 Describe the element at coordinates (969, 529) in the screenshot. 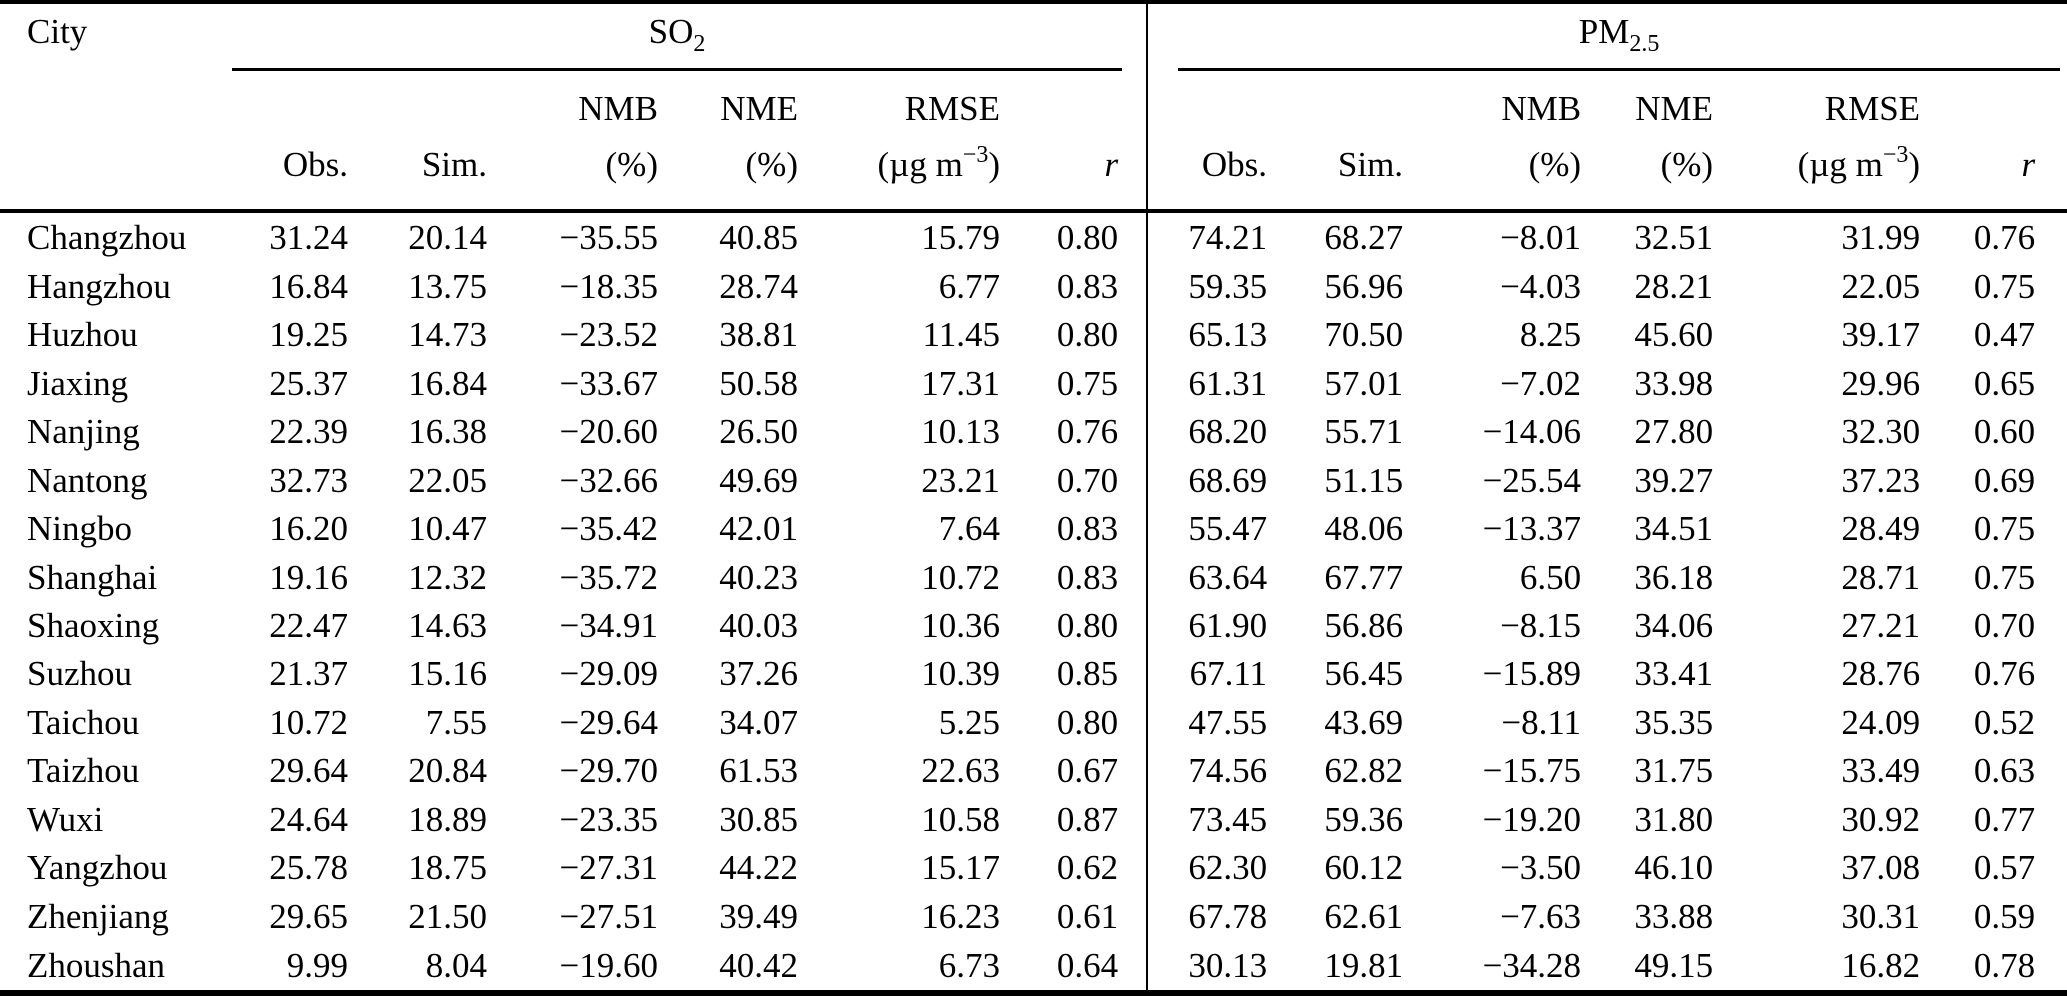

I see `cell-so2-rmse: 7.64` at that location.